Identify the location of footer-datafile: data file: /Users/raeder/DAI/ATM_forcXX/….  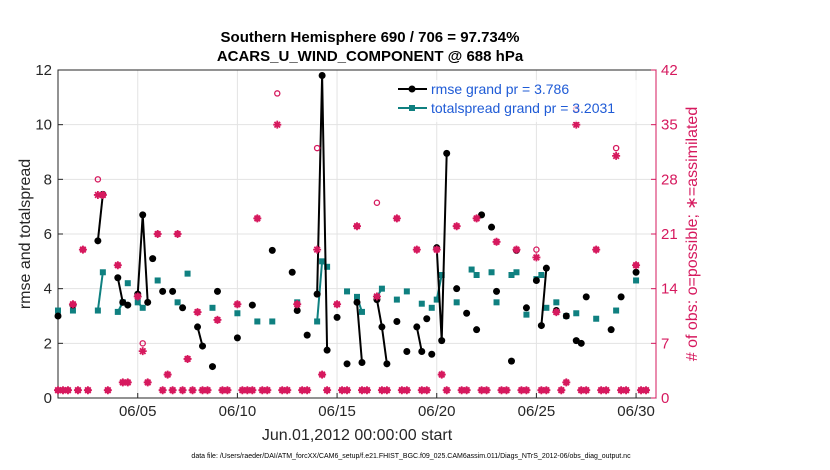
(411, 456).